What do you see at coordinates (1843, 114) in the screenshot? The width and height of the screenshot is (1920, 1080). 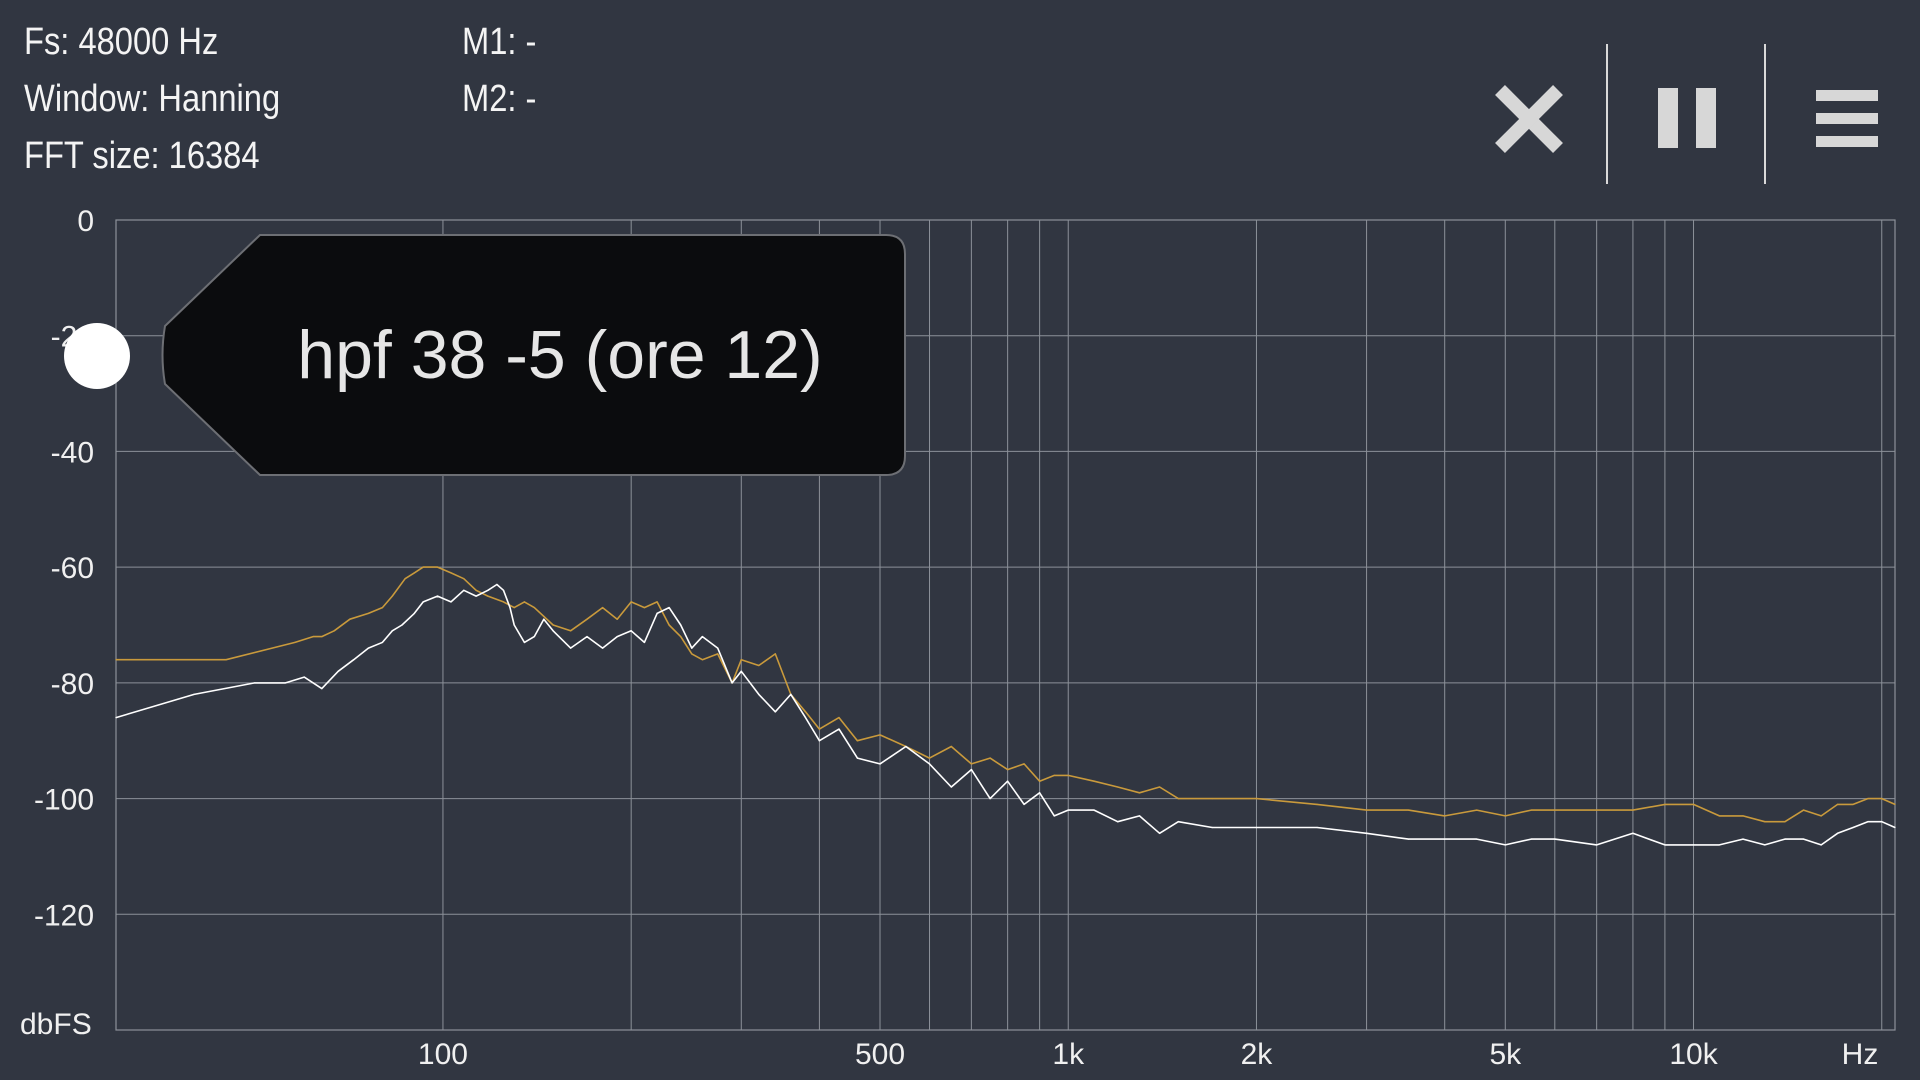 I see `menu-button` at bounding box center [1843, 114].